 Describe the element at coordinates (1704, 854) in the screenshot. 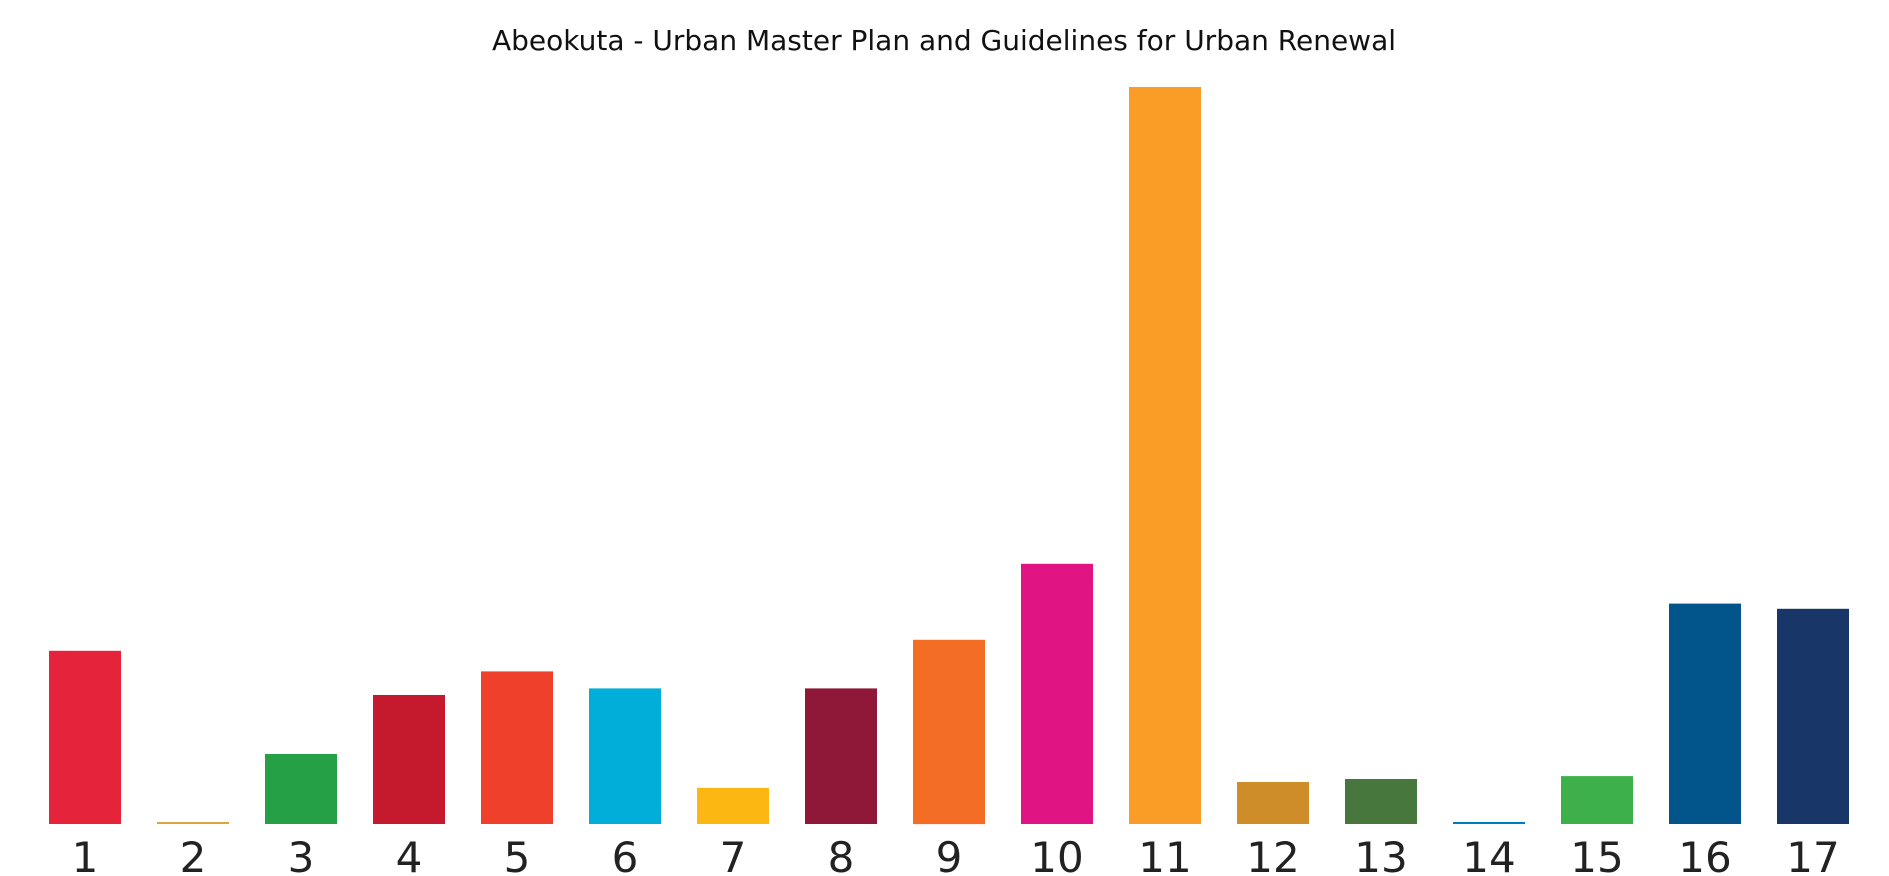

I see `x-tick-label-16: 16` at that location.